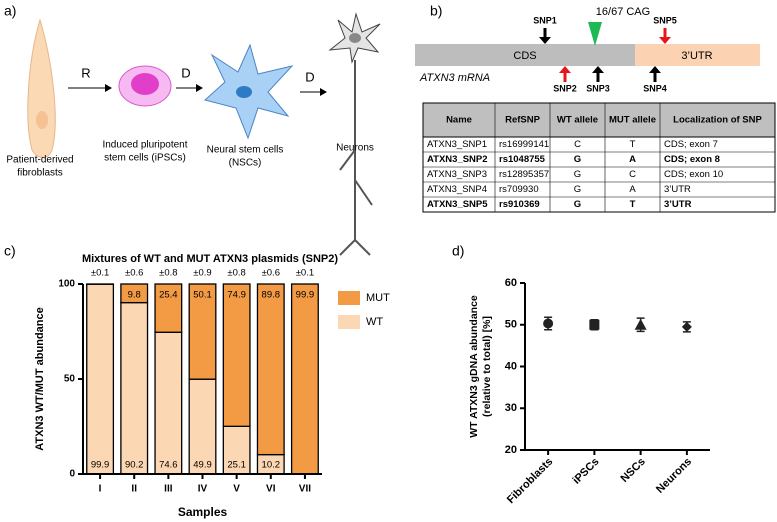  I want to click on value-label: 9.8, so click(134, 295).